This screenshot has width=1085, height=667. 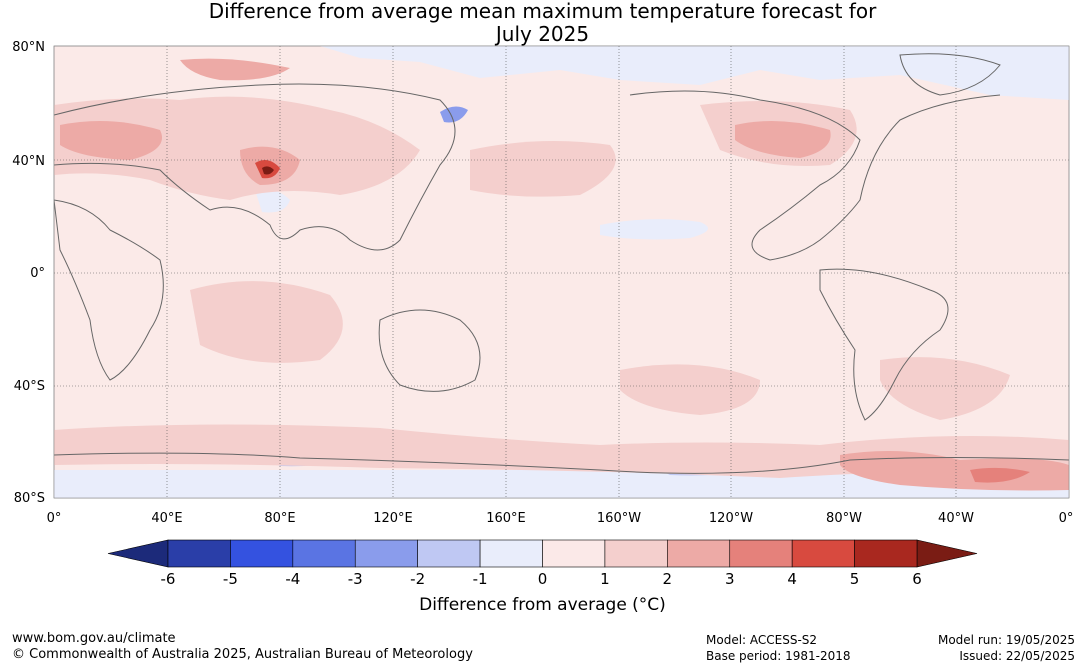 What do you see at coordinates (272, 200) in the screenshot?
I see `india-cool-patch` at bounding box center [272, 200].